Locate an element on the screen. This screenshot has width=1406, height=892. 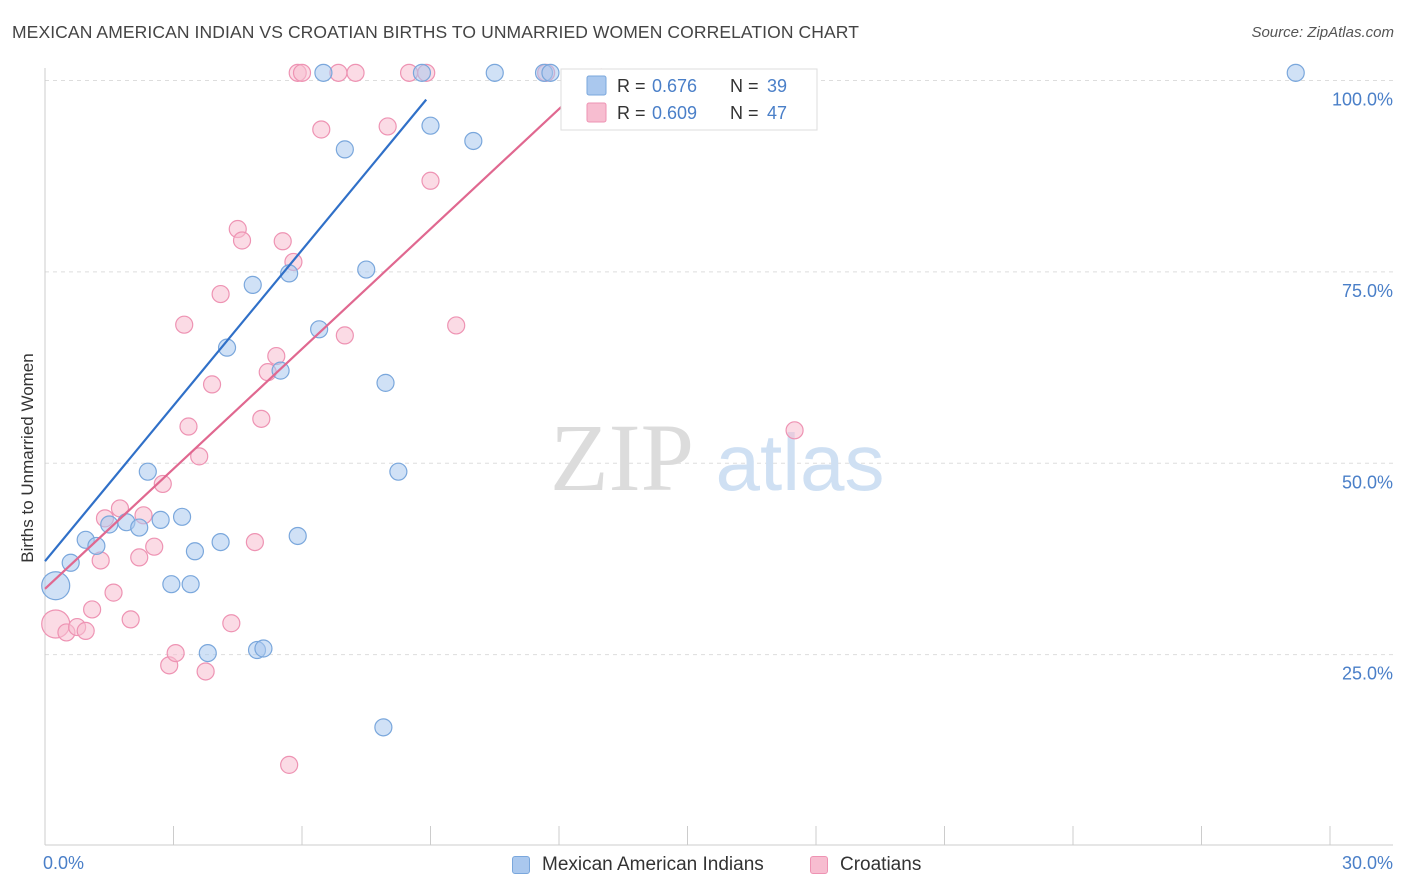
x-tick-label-min: 0.0% is located at coordinates (63, 863).